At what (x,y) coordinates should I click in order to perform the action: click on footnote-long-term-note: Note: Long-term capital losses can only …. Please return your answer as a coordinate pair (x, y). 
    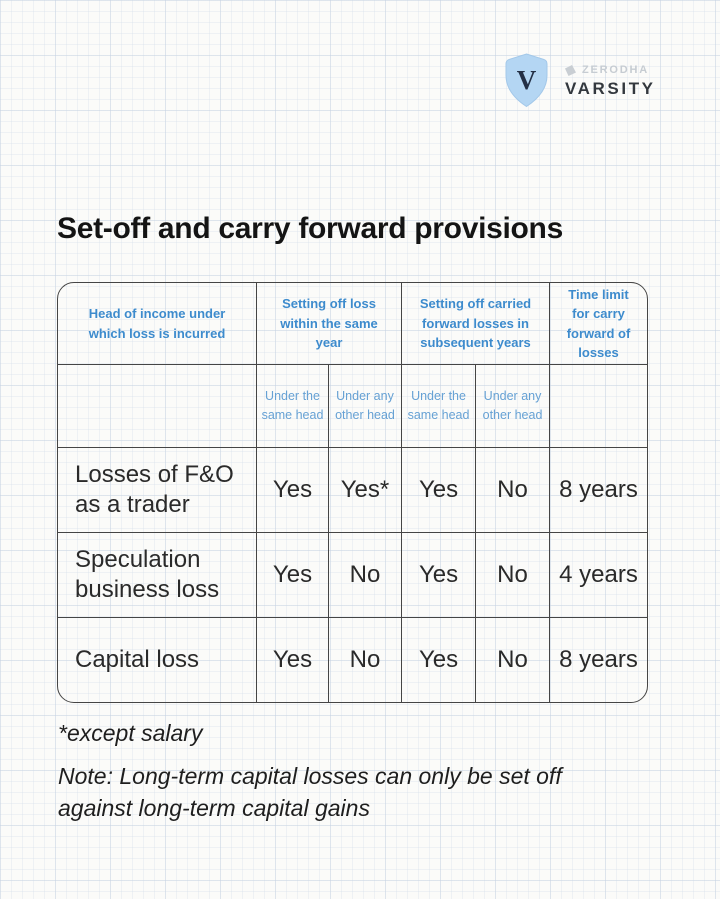
    Looking at the image, I should click on (310, 792).